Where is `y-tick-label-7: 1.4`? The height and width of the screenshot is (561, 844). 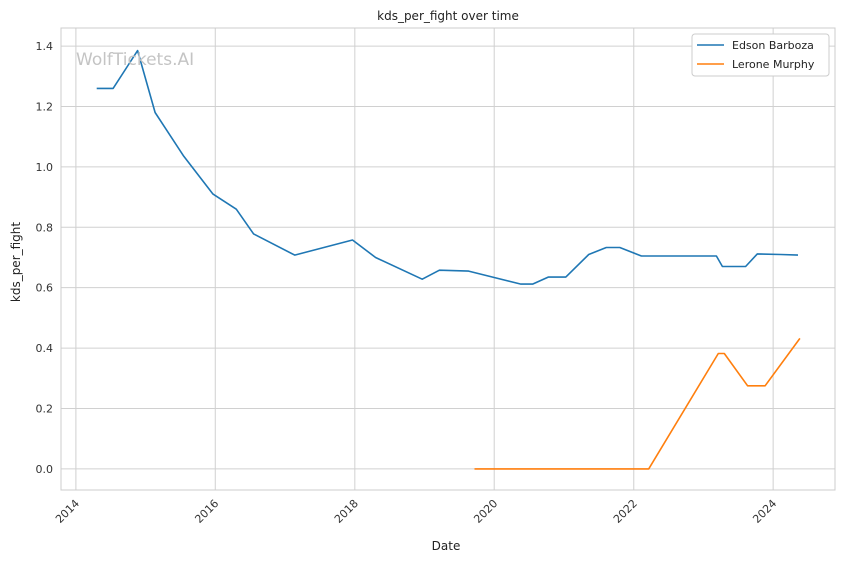 y-tick-label-7: 1.4 is located at coordinates (45, 46).